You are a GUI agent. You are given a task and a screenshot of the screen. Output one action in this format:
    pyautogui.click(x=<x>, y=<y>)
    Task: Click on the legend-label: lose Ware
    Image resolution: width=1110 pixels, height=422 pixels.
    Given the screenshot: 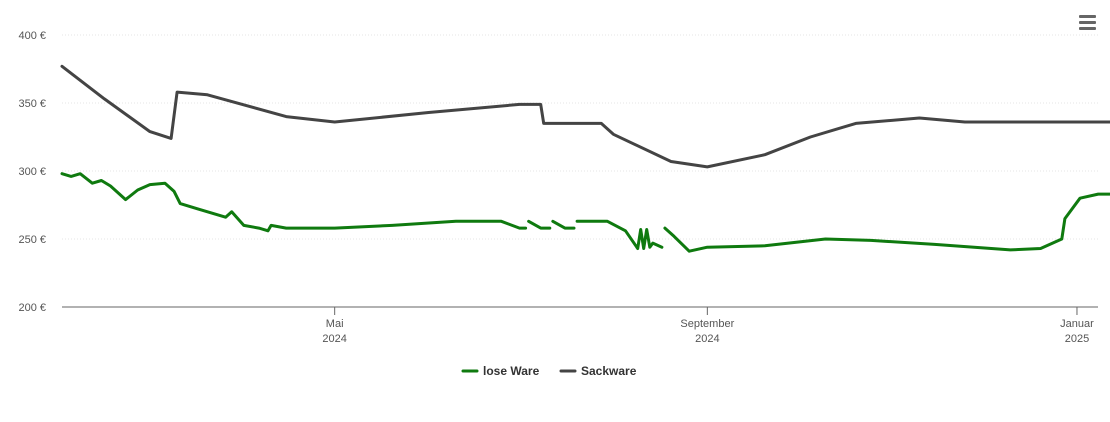 What is the action you would take?
    pyautogui.click(x=511, y=371)
    